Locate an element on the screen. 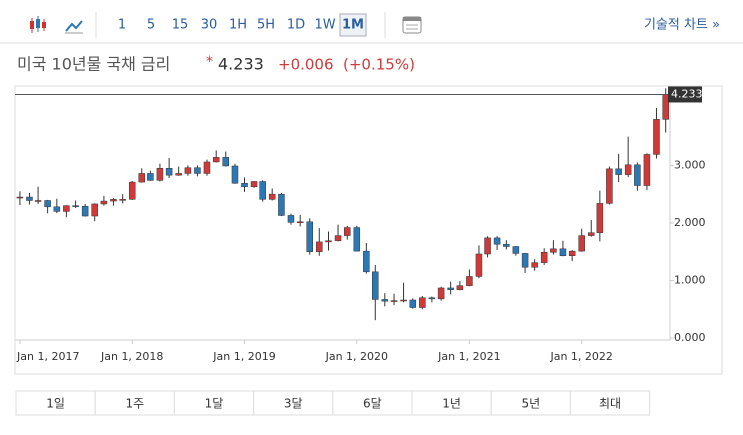 This screenshot has height=435, width=743. range-label: 1년 is located at coordinates (451, 404).